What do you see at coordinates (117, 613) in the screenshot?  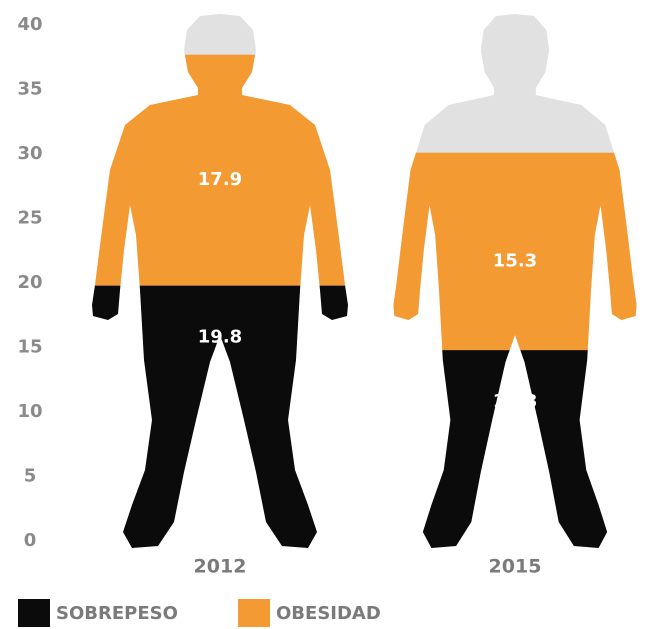 I see `legend-label: SOBREPESO` at bounding box center [117, 613].